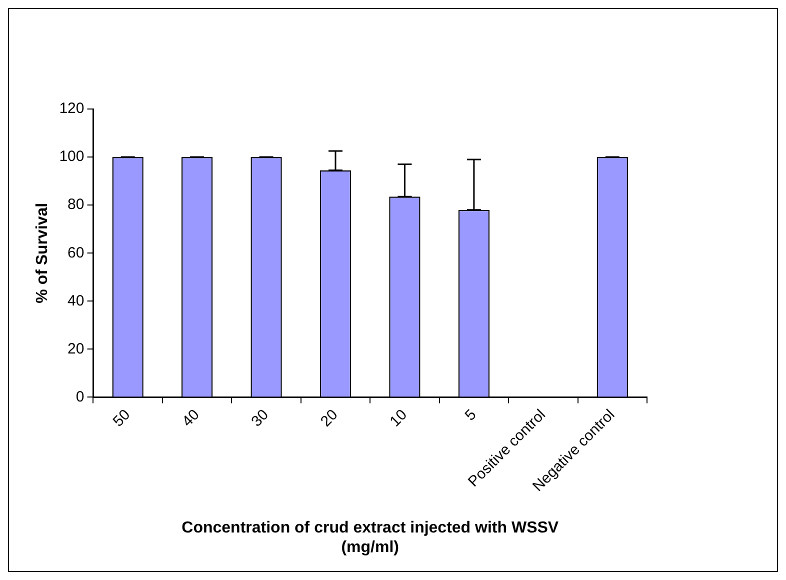  I want to click on x-tick-label: 20, so click(329, 418).